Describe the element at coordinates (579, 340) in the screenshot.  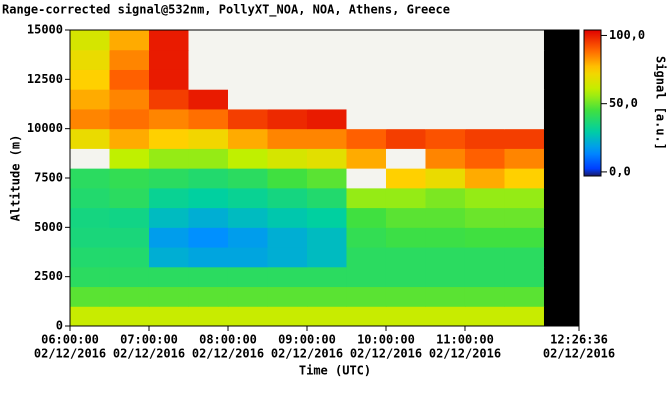
I see `x-tick-label: 12:26:36` at that location.